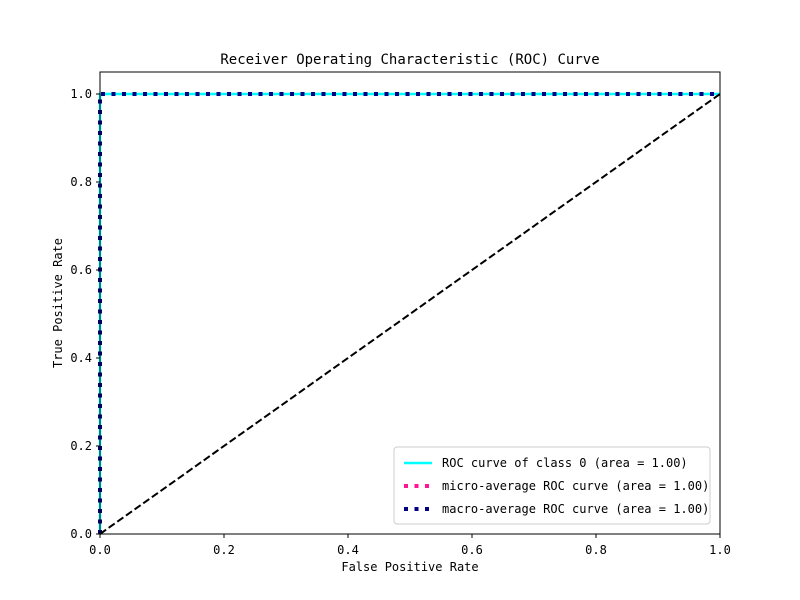  What do you see at coordinates (596, 550) in the screenshot?
I see `x-tick-label: 0.8` at bounding box center [596, 550].